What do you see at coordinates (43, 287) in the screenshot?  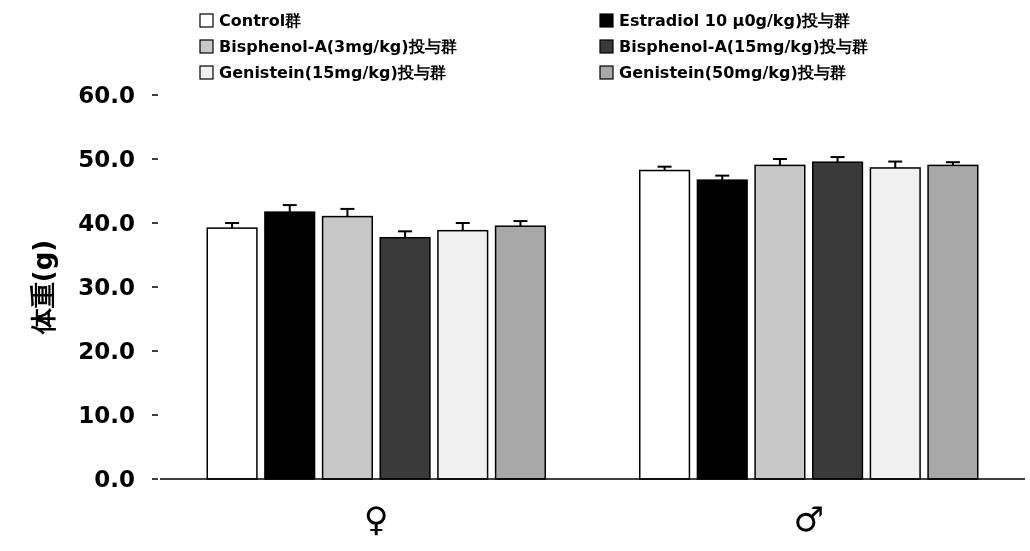 I see `y-axis-title: 体重(g)` at bounding box center [43, 287].